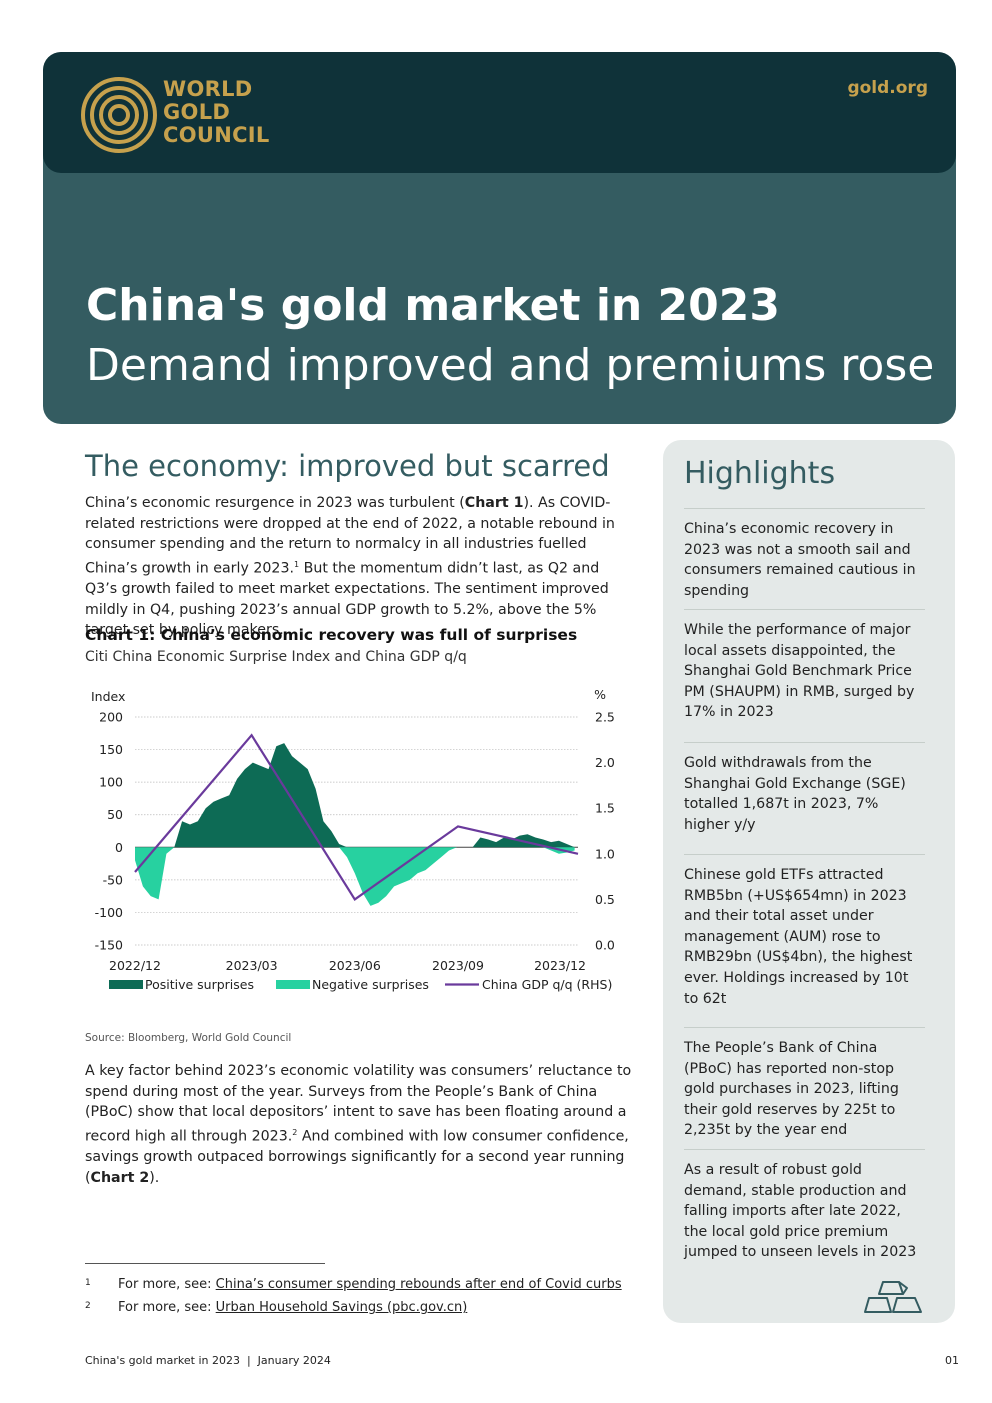  What do you see at coordinates (760, 473) in the screenshot?
I see `highlights-heading: Highlights` at bounding box center [760, 473].